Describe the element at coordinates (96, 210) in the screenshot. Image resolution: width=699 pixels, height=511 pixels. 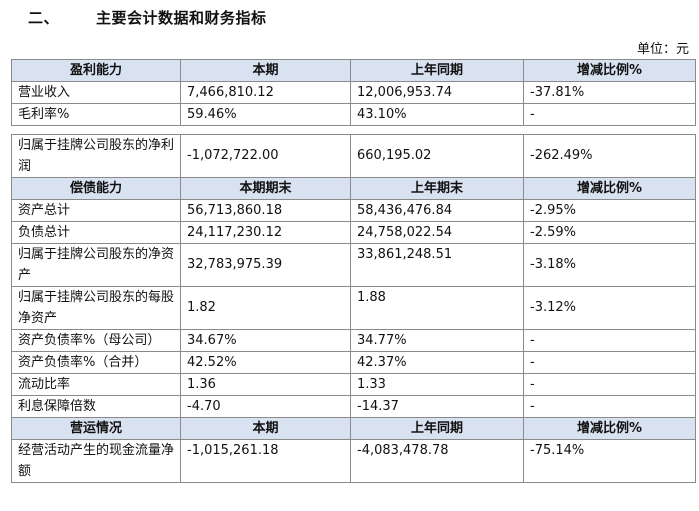
I see `row-label: 资产总计` at that location.